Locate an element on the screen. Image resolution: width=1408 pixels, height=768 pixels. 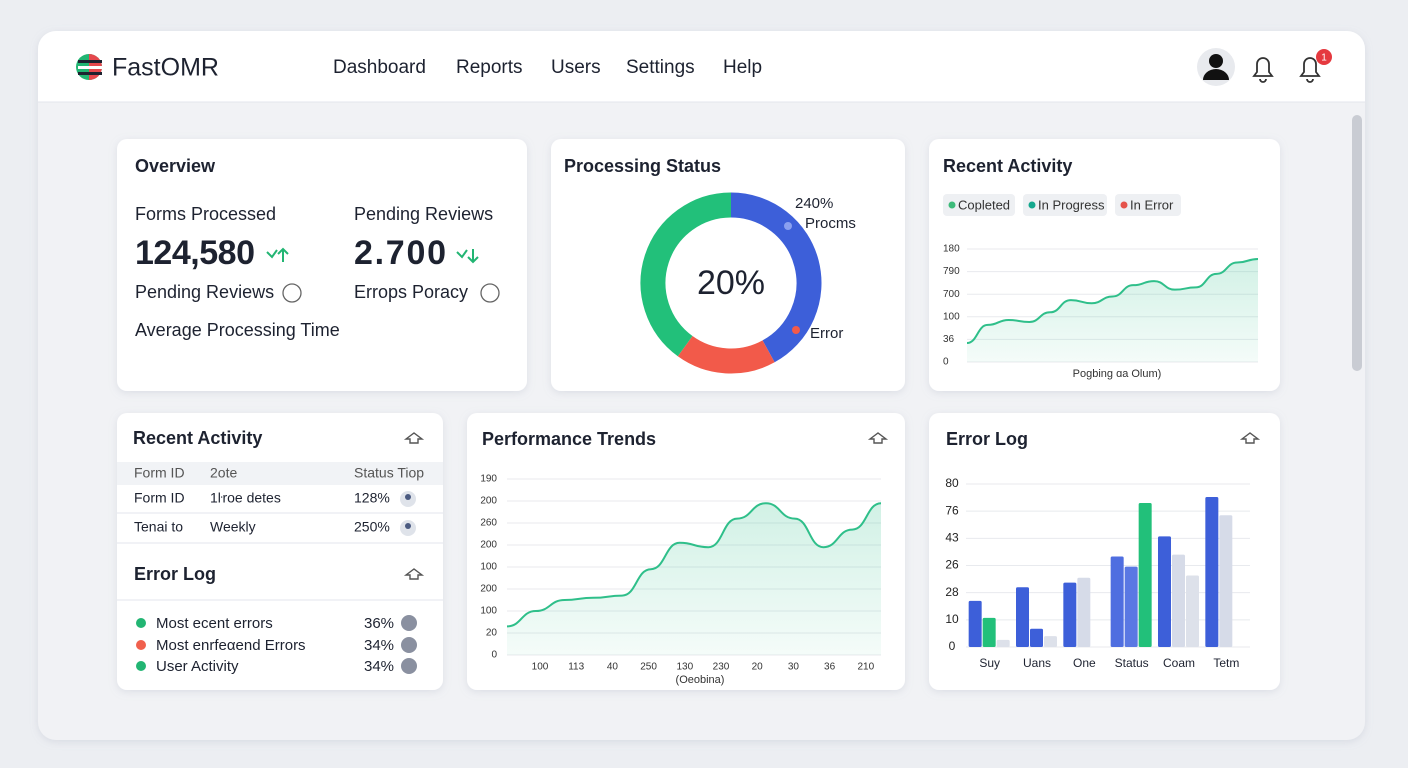
table-cell: 128% is located at coordinates (372, 498).